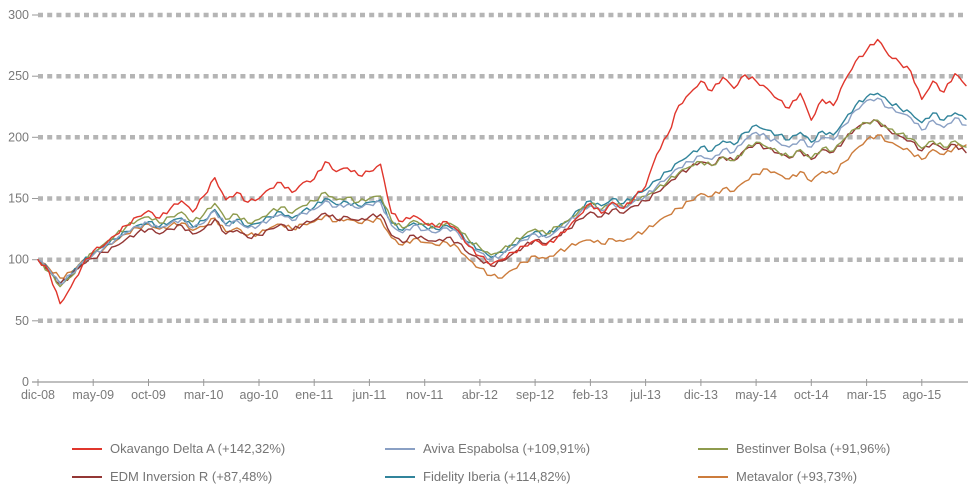  I want to click on x-axis-label: jun-11, so click(368, 395).